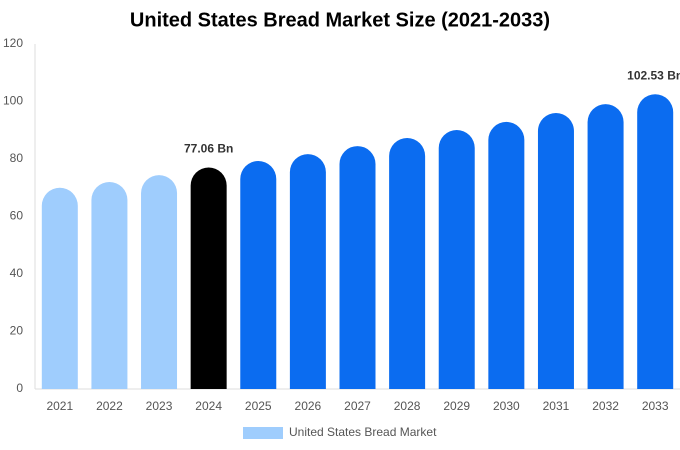 Image resolution: width=680 pixels, height=450 pixels. Describe the element at coordinates (258, 406) in the screenshot. I see `x-tick-label: 2025` at that location.